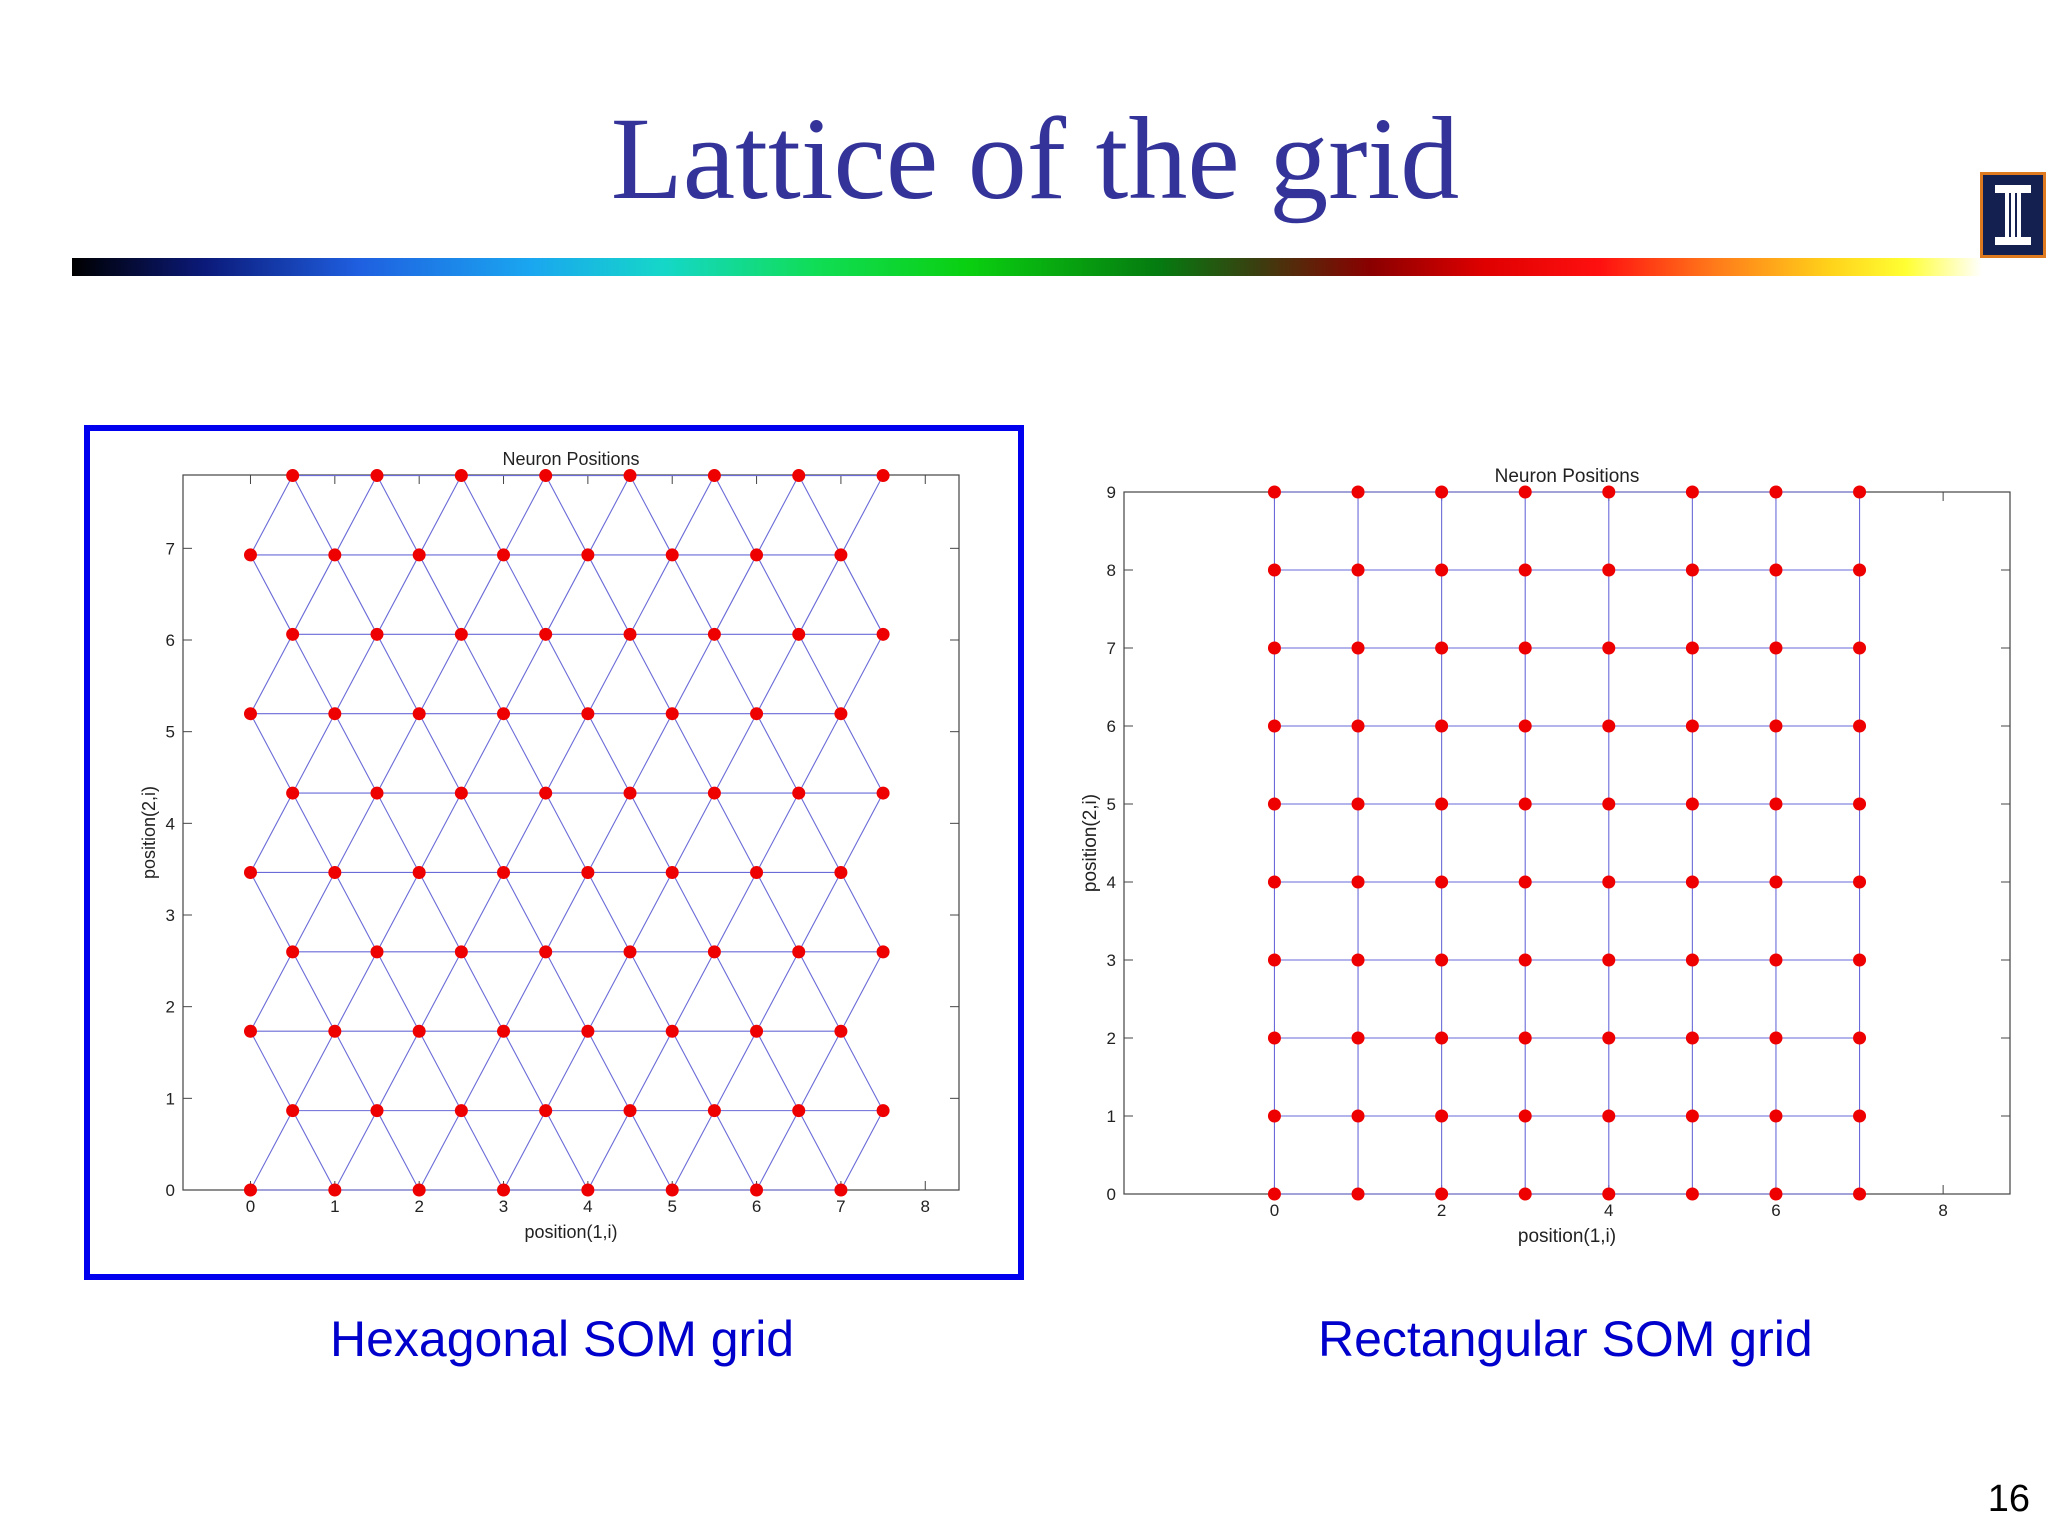  What do you see at coordinates (1111, 1038) in the screenshot?
I see `y-tick-label: 2` at bounding box center [1111, 1038].